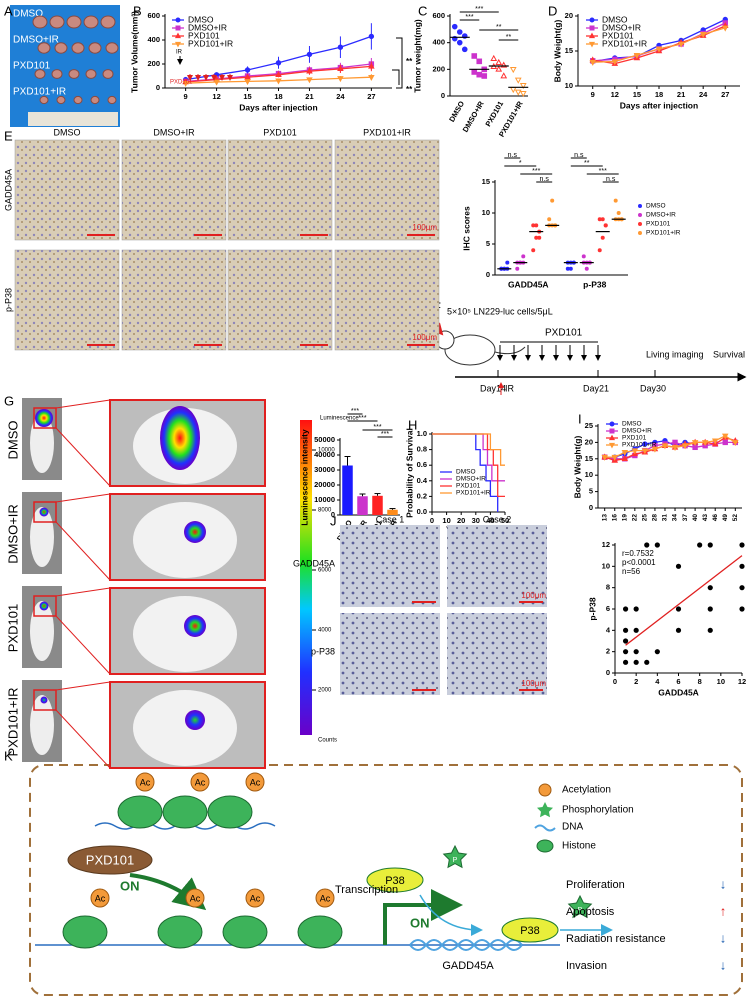 The width and height of the screenshot is (750, 1001). What do you see at coordinates (685, 518) in the screenshot?
I see `x-tick-label: 37` at bounding box center [685, 518].